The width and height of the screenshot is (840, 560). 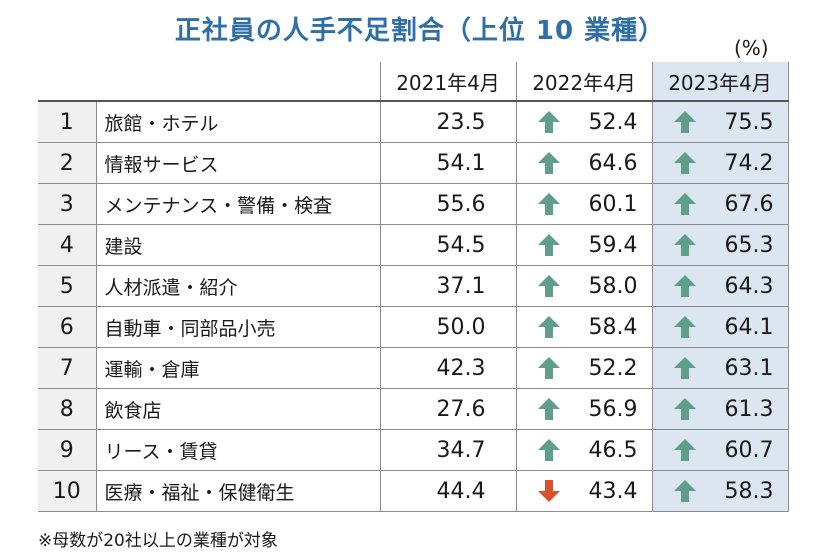 I want to click on value-cell: 63.1, so click(x=720, y=368).